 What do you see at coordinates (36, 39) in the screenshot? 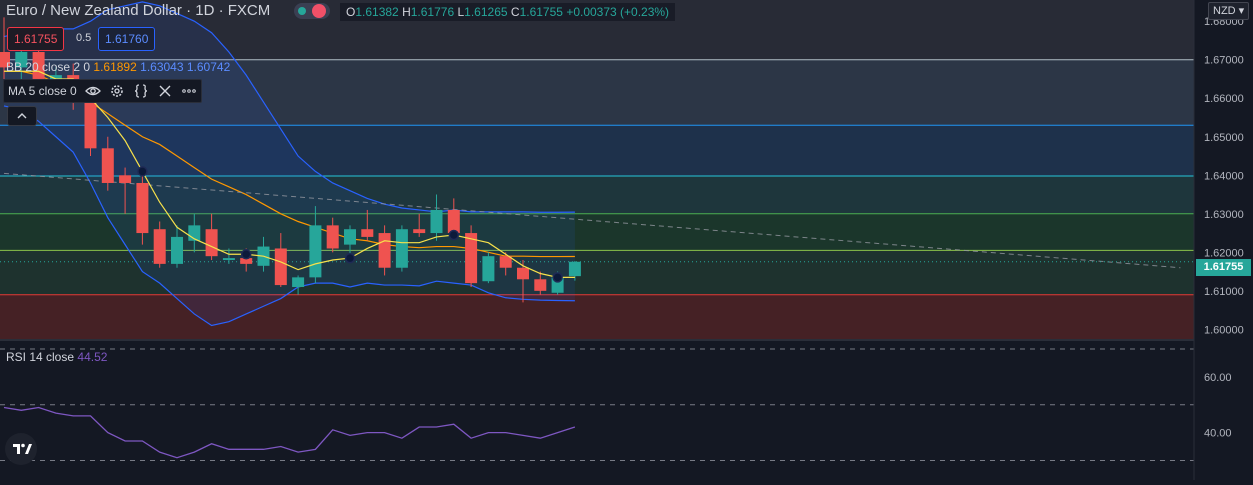
I see `sell-button: 1.61755` at bounding box center [36, 39].